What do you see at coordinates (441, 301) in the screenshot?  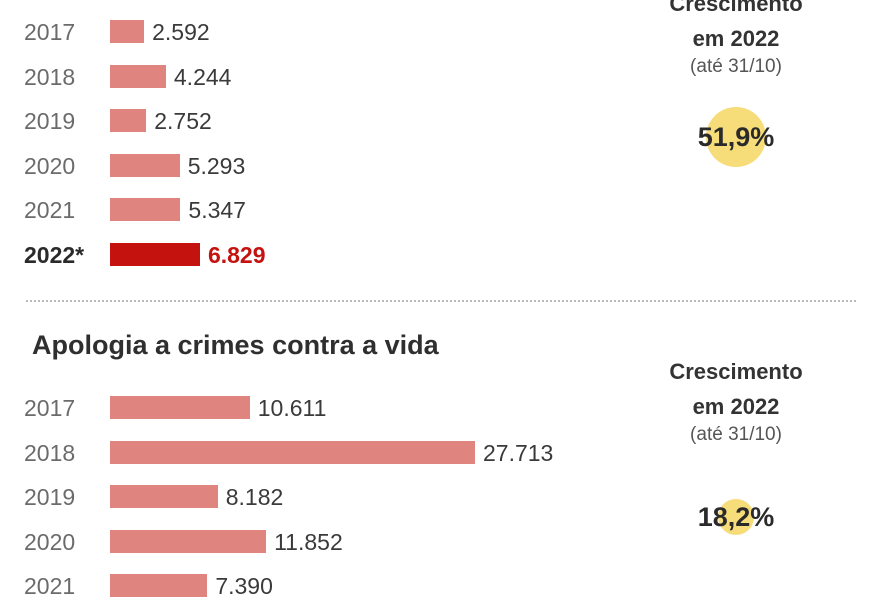 I see `section-divider` at bounding box center [441, 301].